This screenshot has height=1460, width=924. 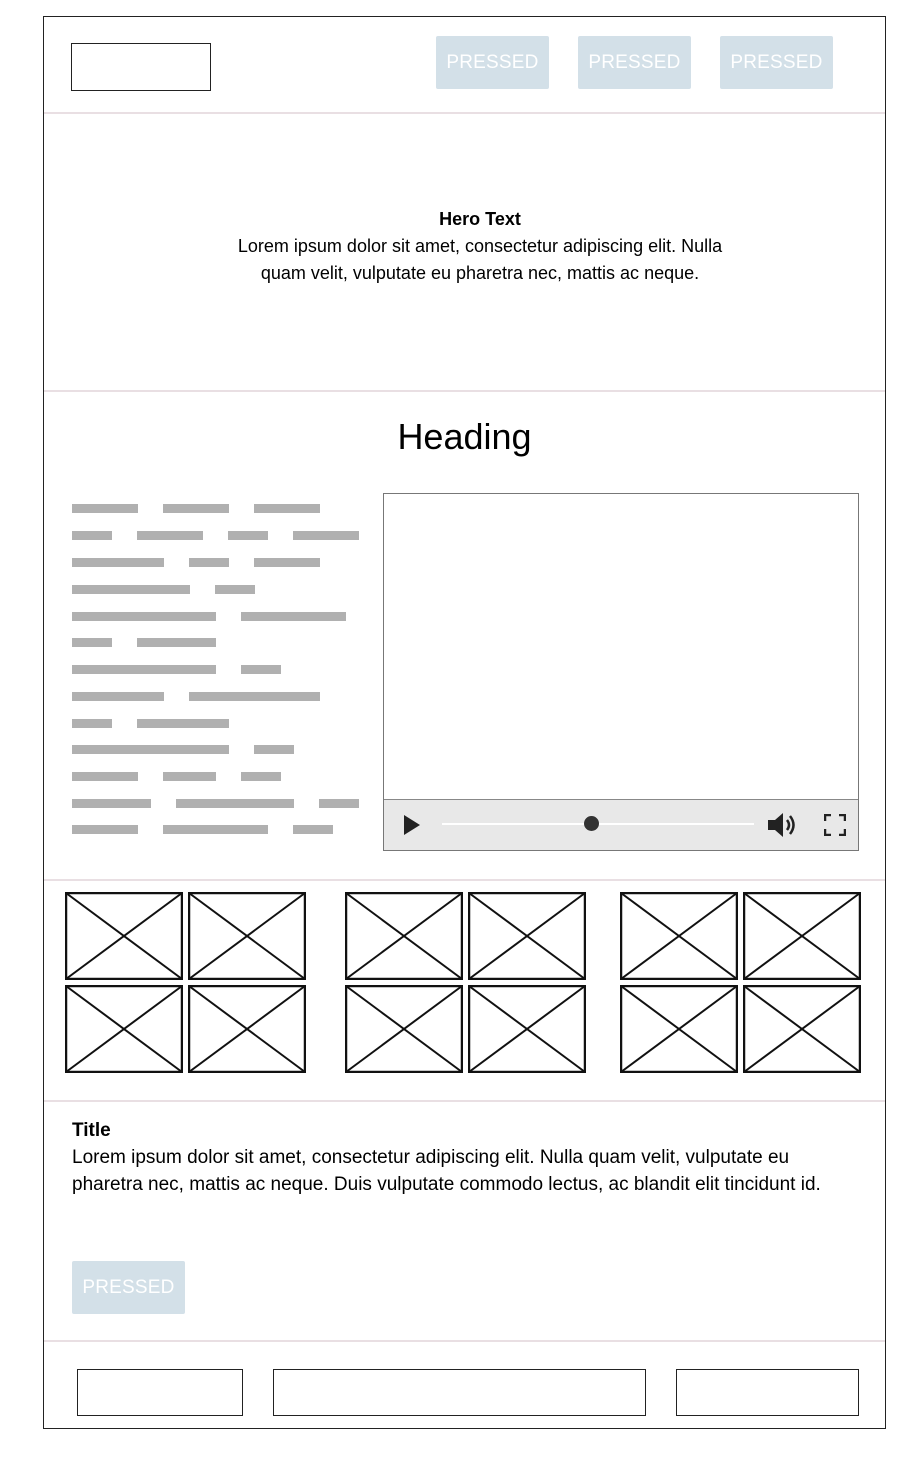 What do you see at coordinates (492, 62) in the screenshot?
I see `nav-button-1: PRESSED` at bounding box center [492, 62].